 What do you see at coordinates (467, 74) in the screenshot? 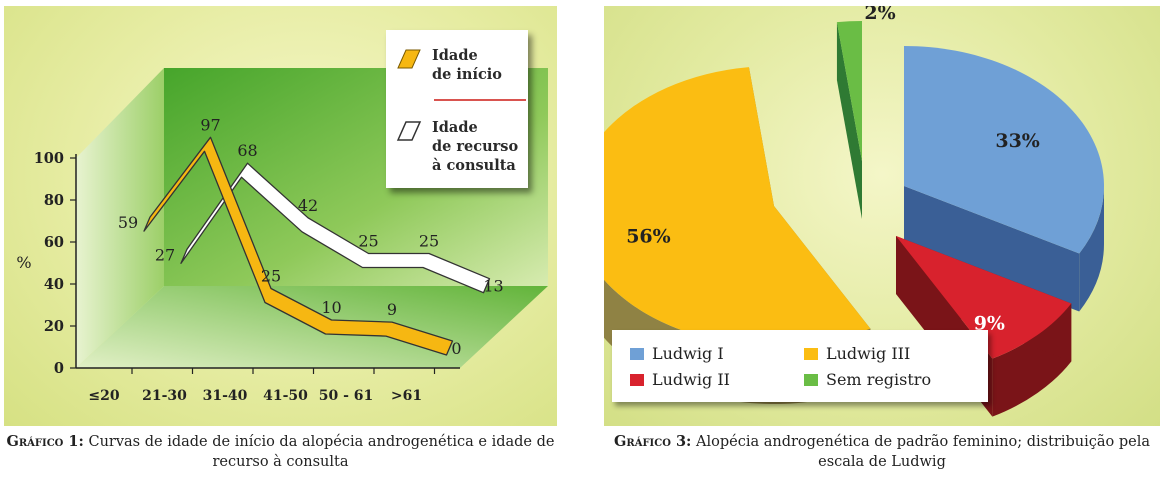
I see `legend-label-line: de início` at bounding box center [467, 74].